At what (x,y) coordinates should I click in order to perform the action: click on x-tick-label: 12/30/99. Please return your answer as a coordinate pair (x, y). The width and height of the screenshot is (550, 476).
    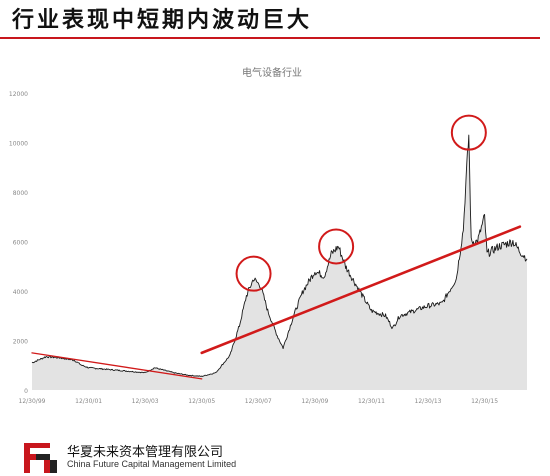
    Looking at the image, I should click on (32, 401).